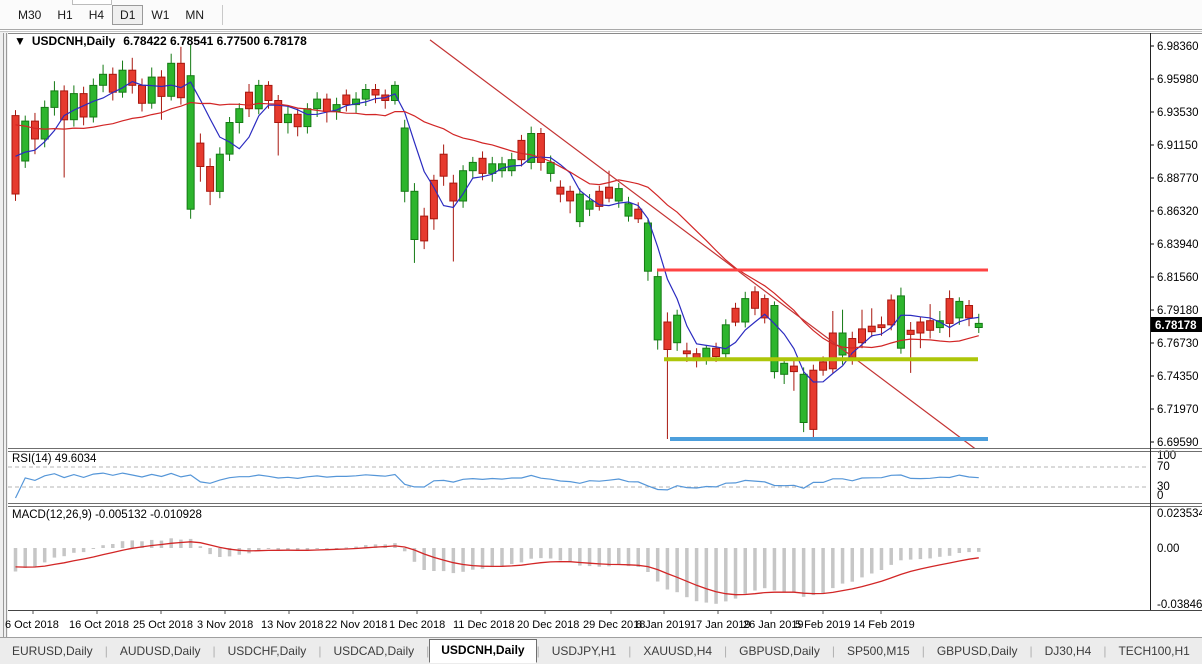 The image size is (1202, 664). What do you see at coordinates (1178, 443) in the screenshot?
I see `price-axis-label: 6.69590` at bounding box center [1178, 443].